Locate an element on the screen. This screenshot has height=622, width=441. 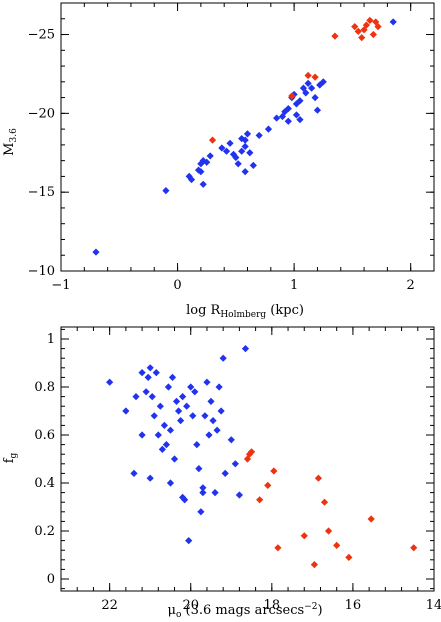
bottom-ytick-label: 1 is located at coordinates (51, 339).